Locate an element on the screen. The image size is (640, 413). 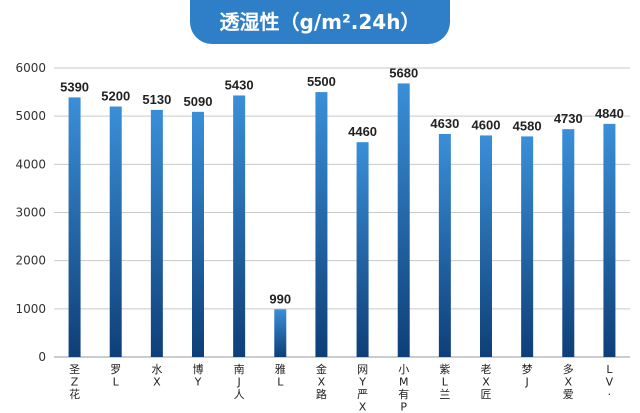
data-label: 4580 is located at coordinates (527, 125).